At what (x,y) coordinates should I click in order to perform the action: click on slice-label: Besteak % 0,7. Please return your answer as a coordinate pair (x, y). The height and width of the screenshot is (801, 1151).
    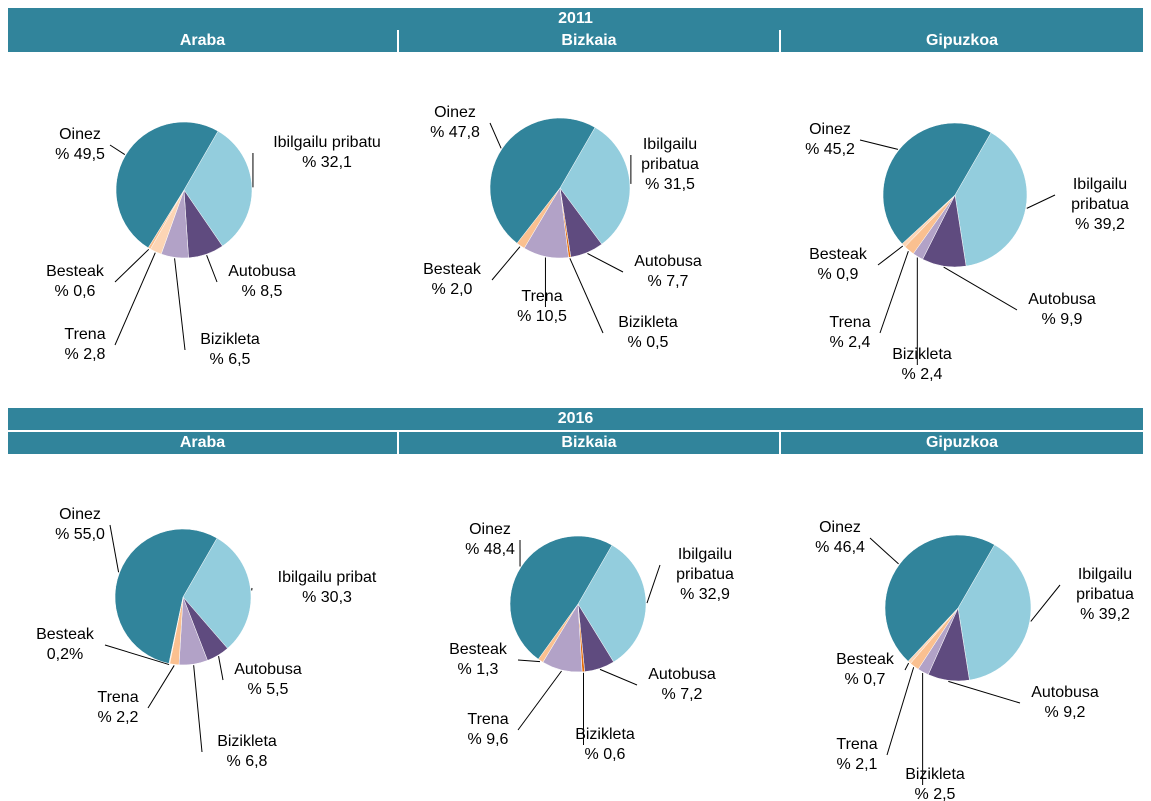
    Looking at the image, I should click on (865, 670).